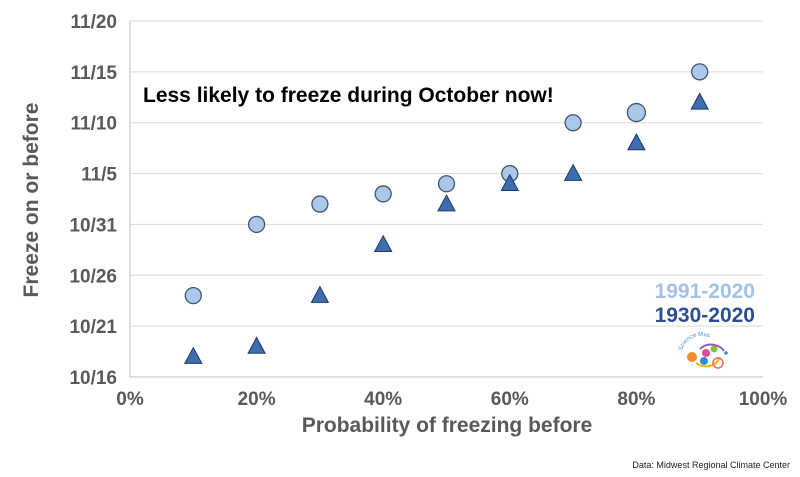 The image size is (800, 477). What do you see at coordinates (130, 399) in the screenshot?
I see `x-tick-label: 0%` at bounding box center [130, 399].